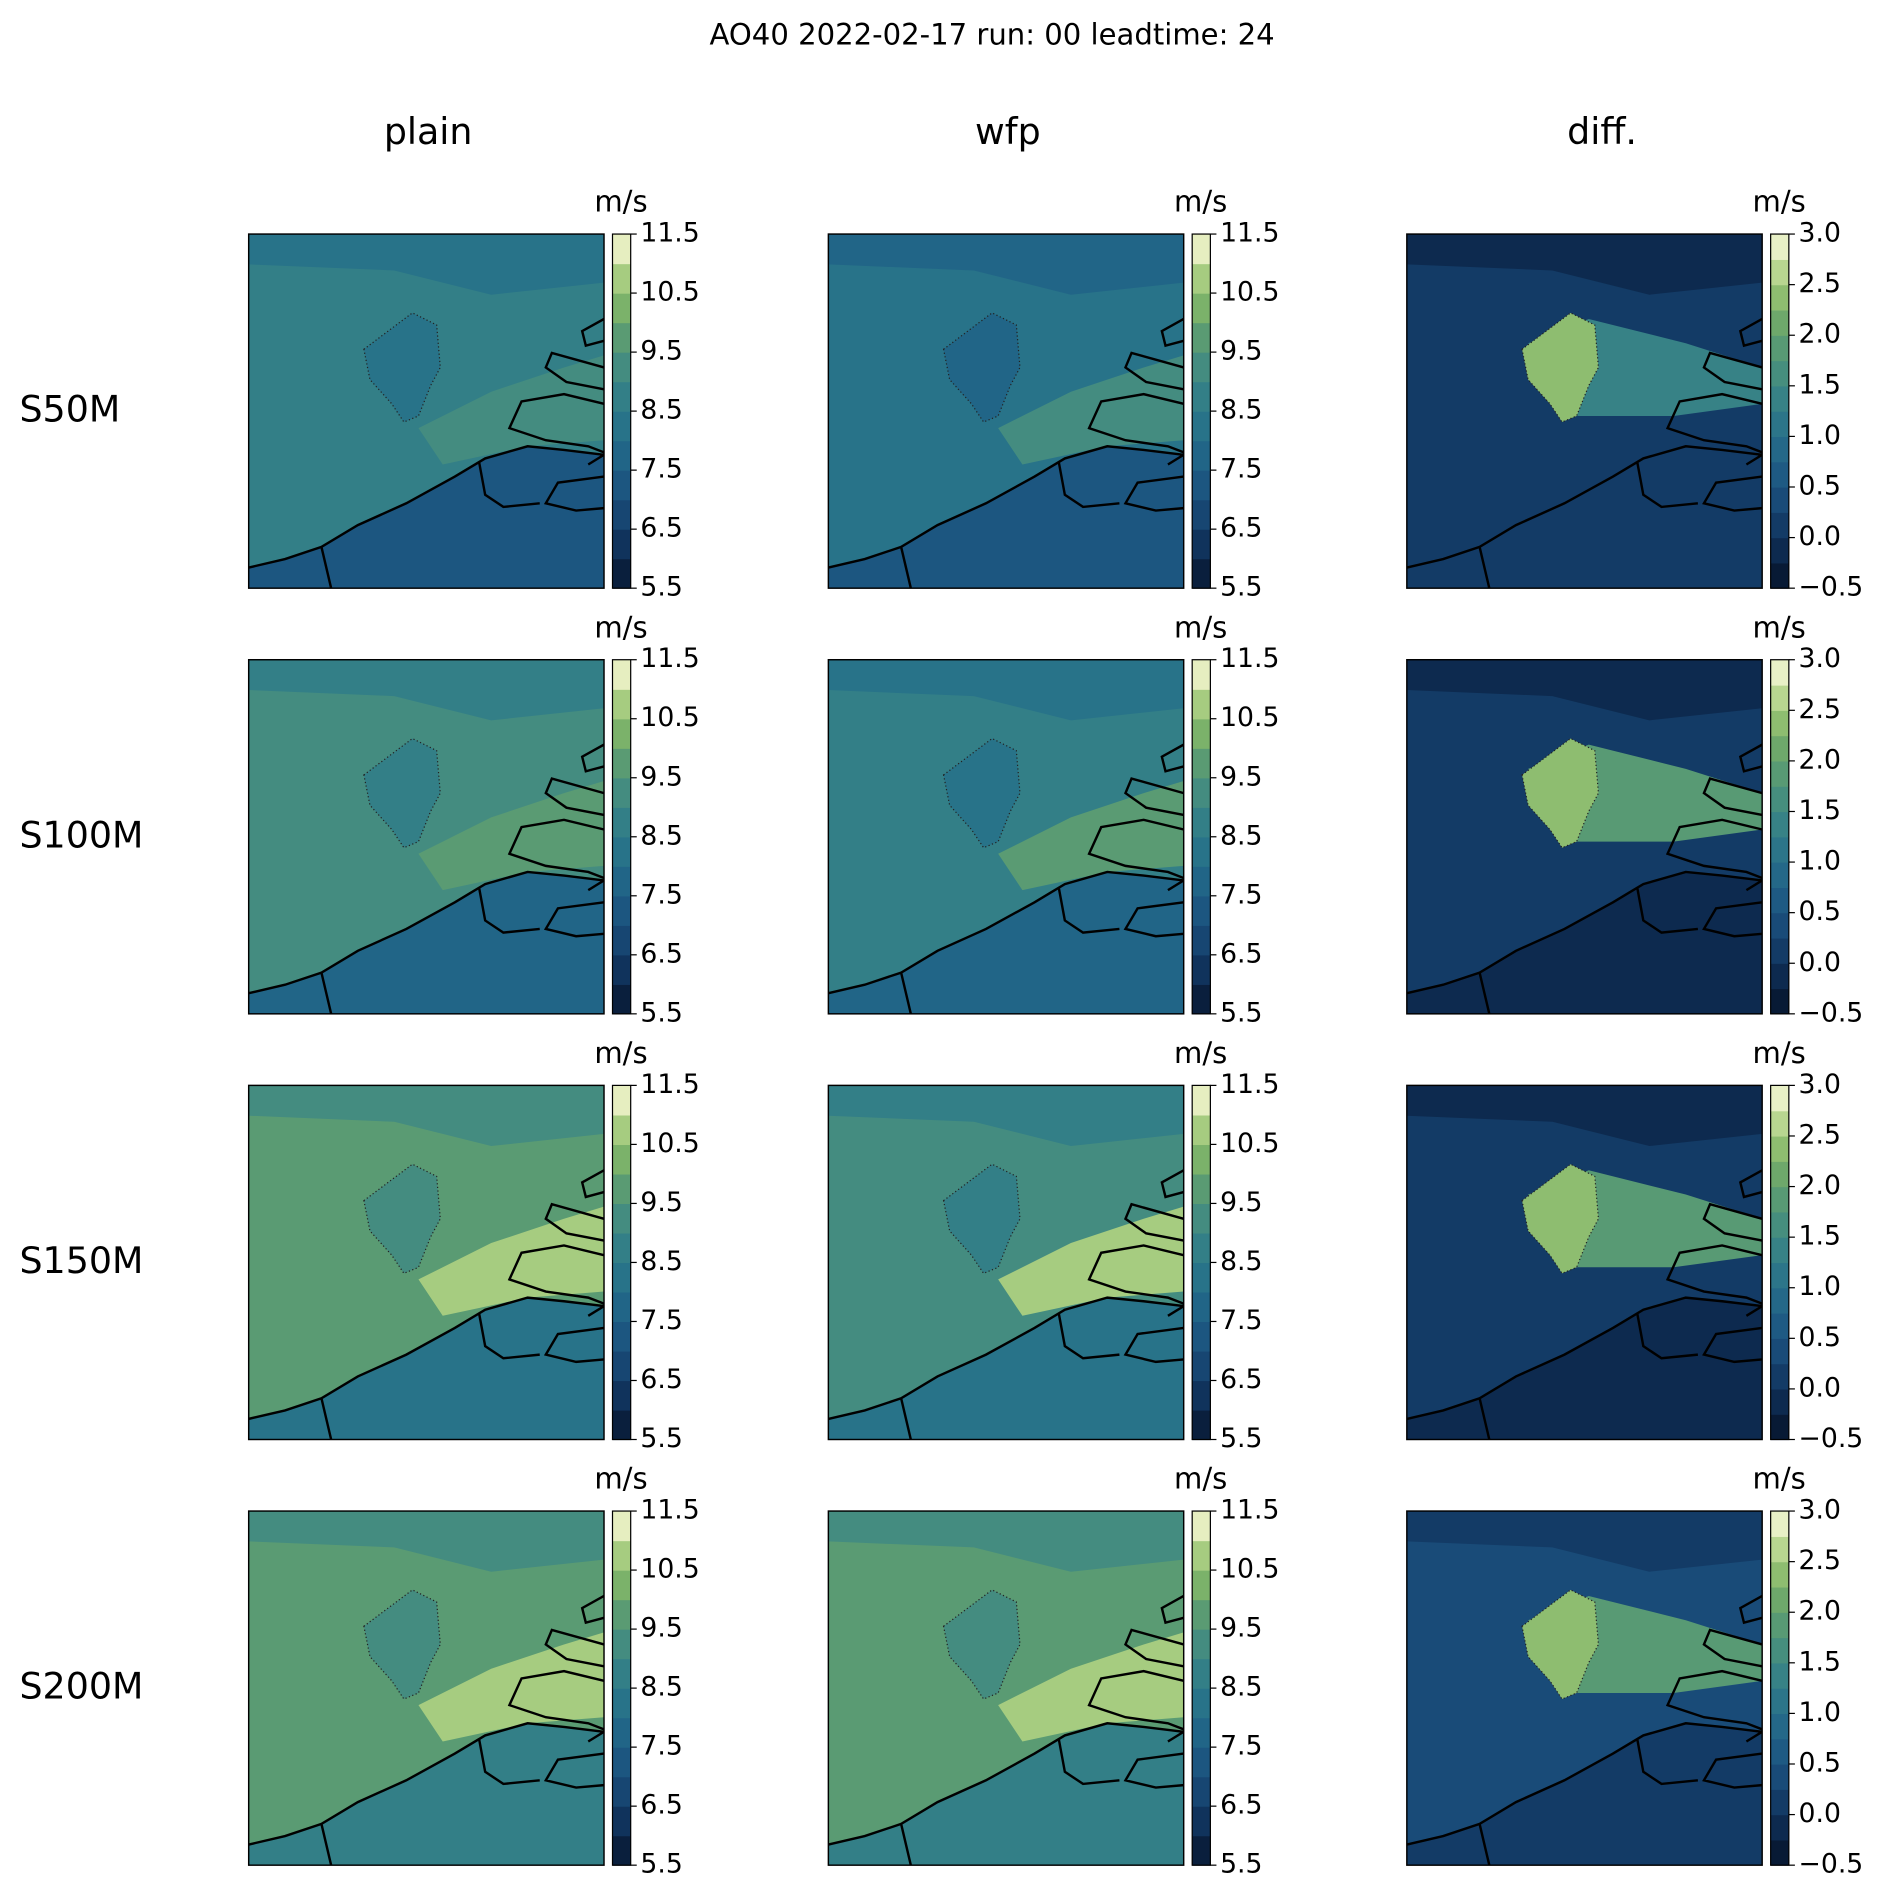  I want to click on field-upper, so click(1584, 1541).